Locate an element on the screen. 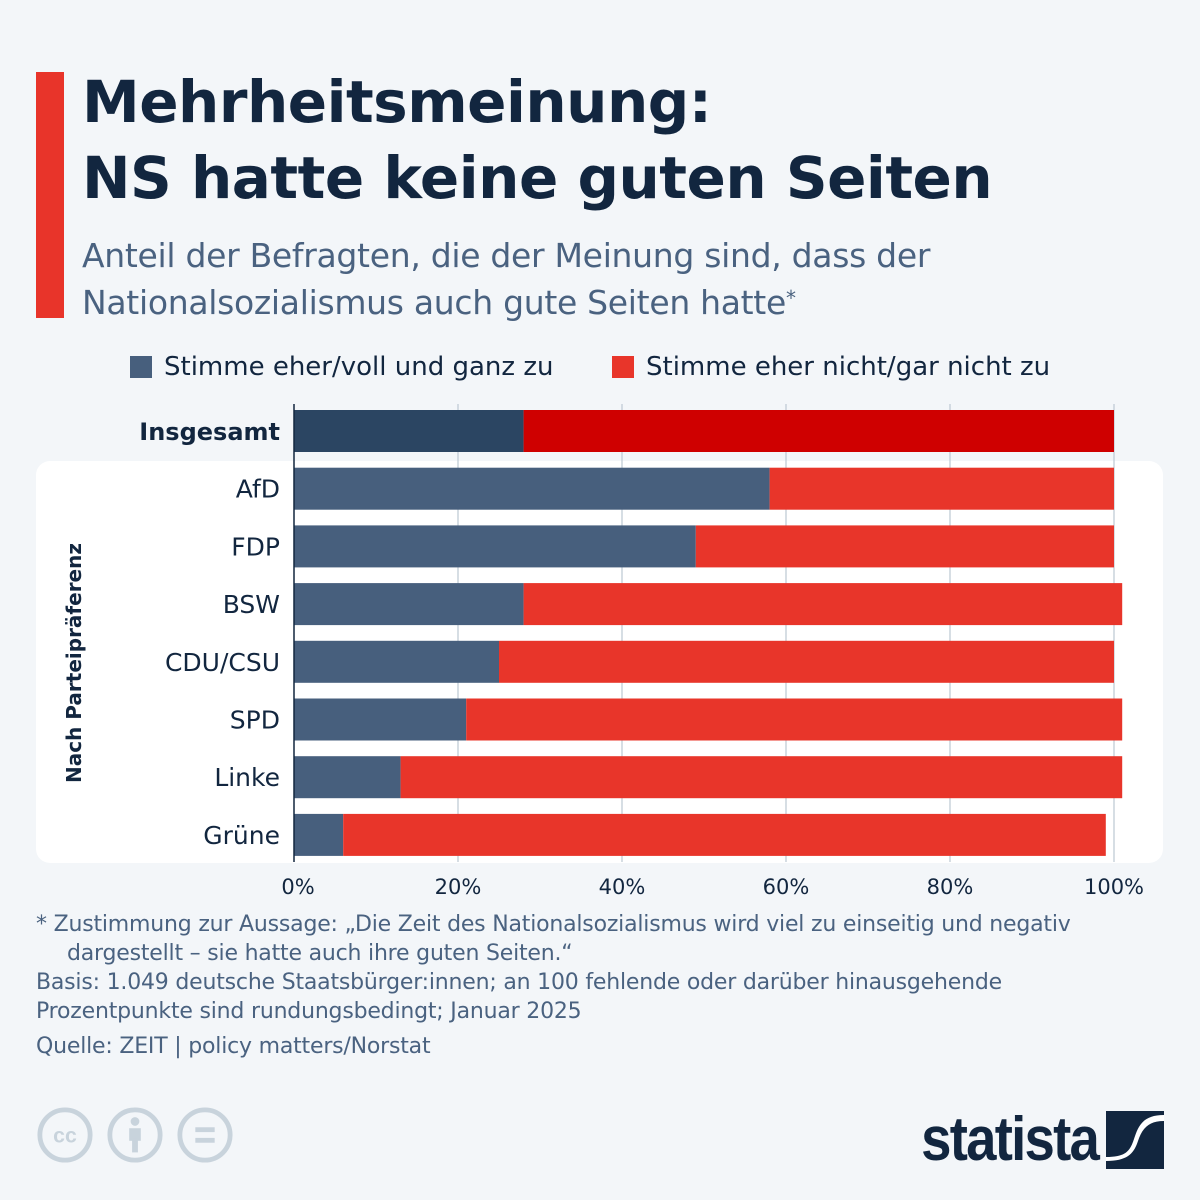 The image size is (1200, 1200). category-label: AfD is located at coordinates (258, 489).